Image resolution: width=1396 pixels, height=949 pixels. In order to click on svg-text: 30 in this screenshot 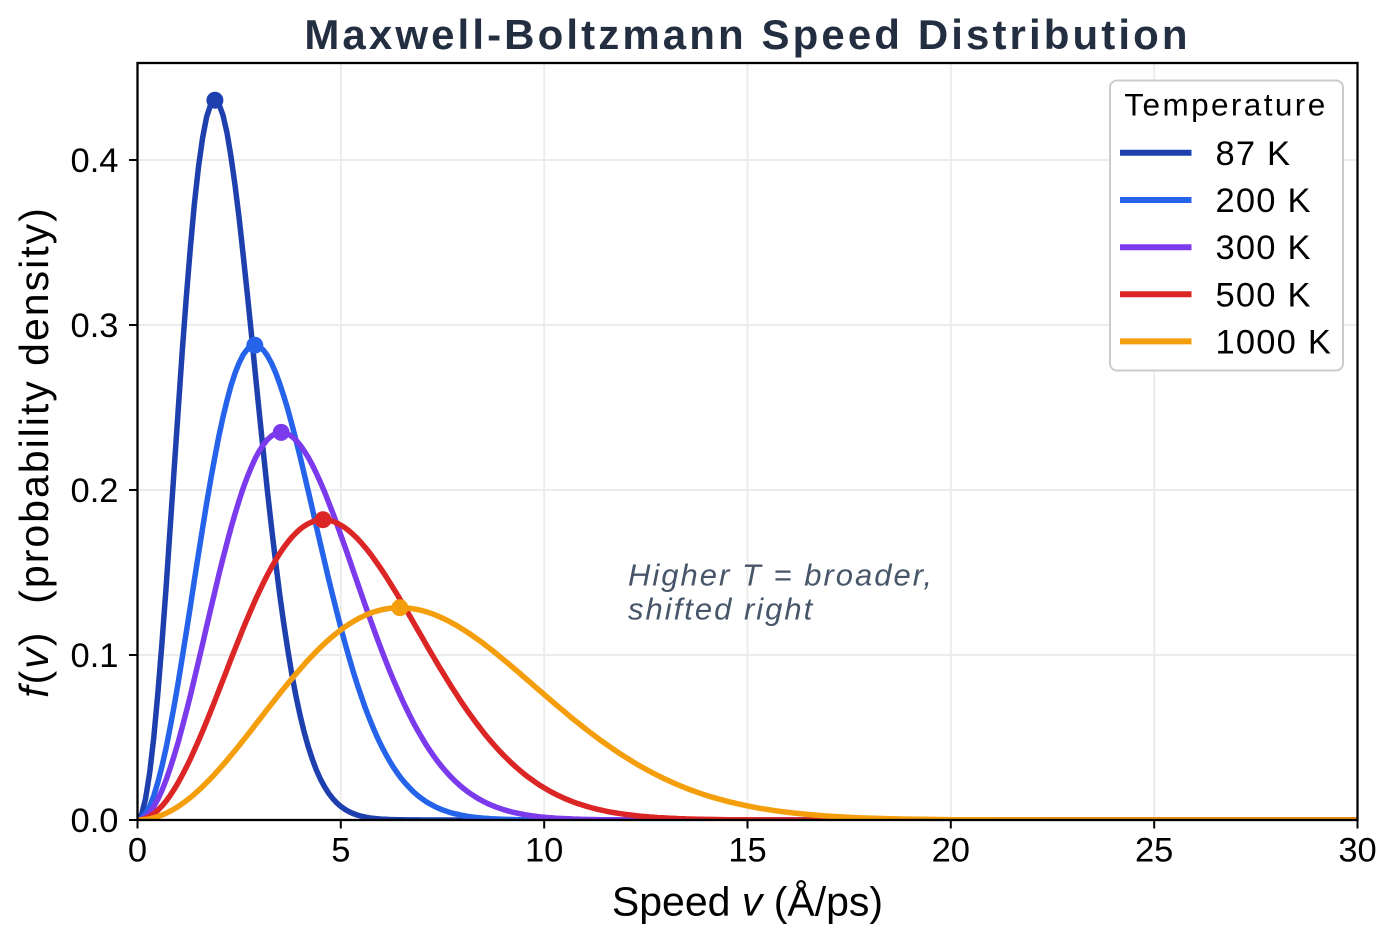, I will do `click(1357, 850)`.